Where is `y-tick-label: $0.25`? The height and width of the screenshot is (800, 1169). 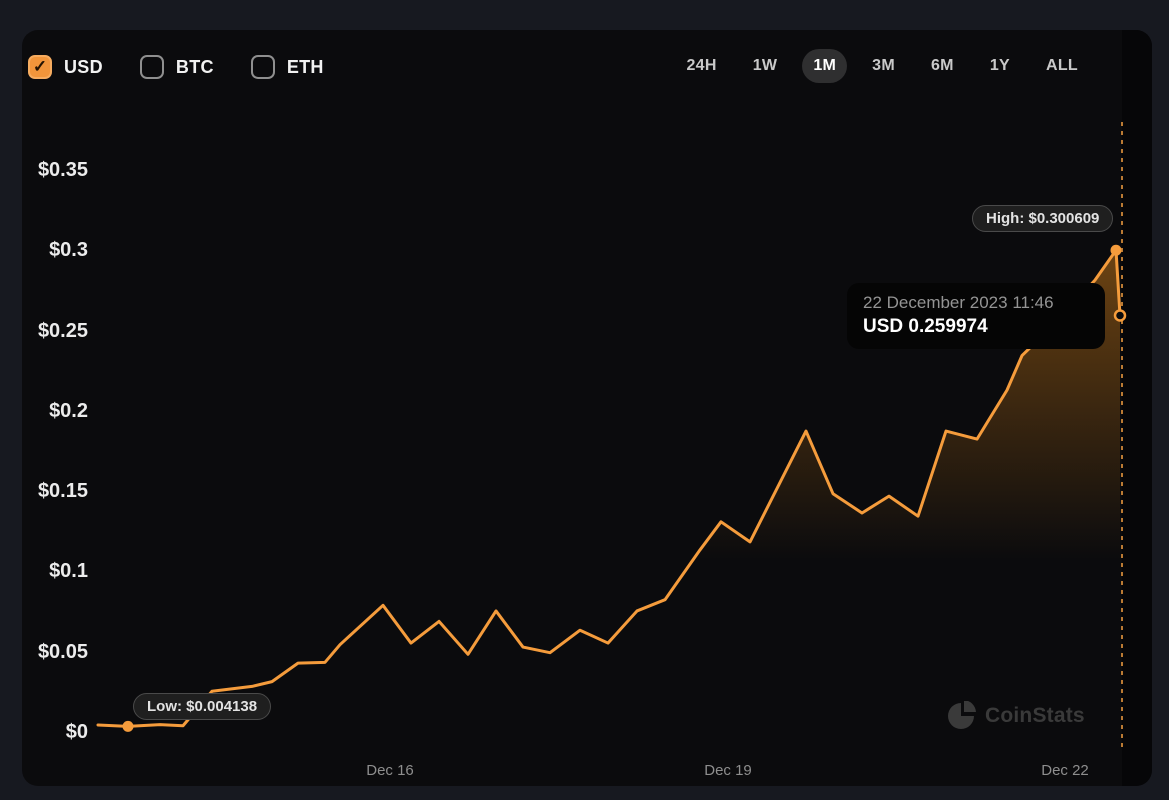
y-tick-label: $0.25 is located at coordinates (62, 330).